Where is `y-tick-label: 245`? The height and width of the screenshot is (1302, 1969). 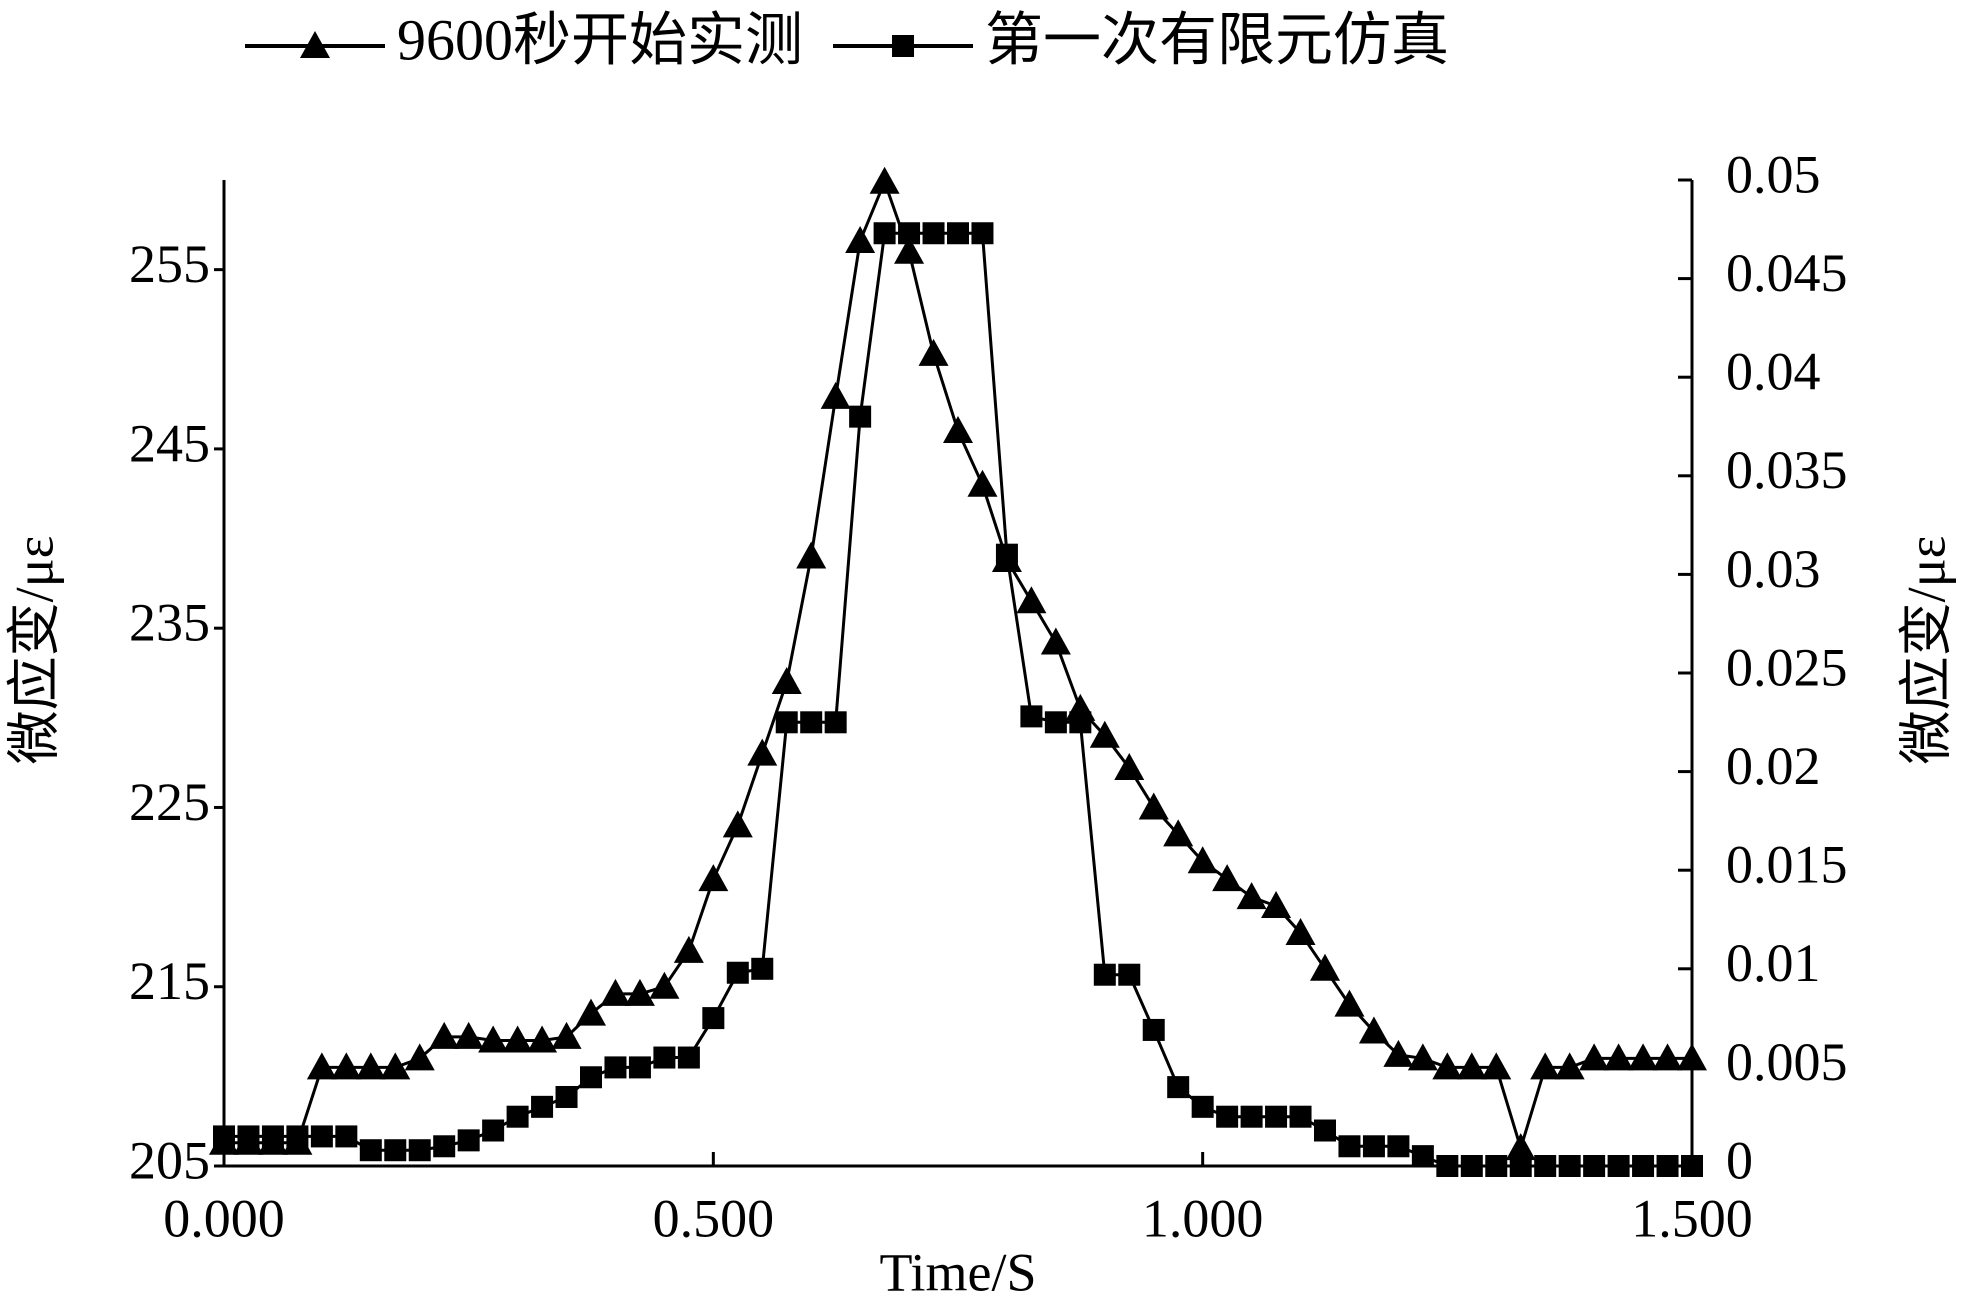
y-tick-label: 245 is located at coordinates (169, 443).